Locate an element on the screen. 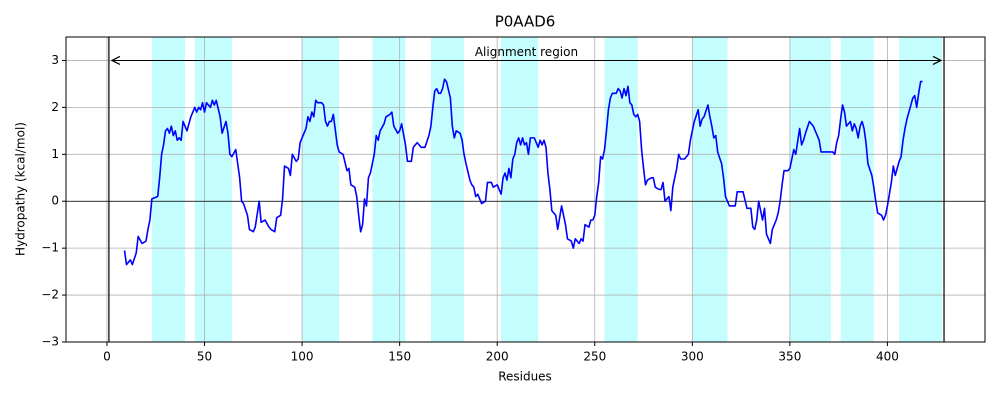  y-tick-label: −3 is located at coordinates (50, 342).